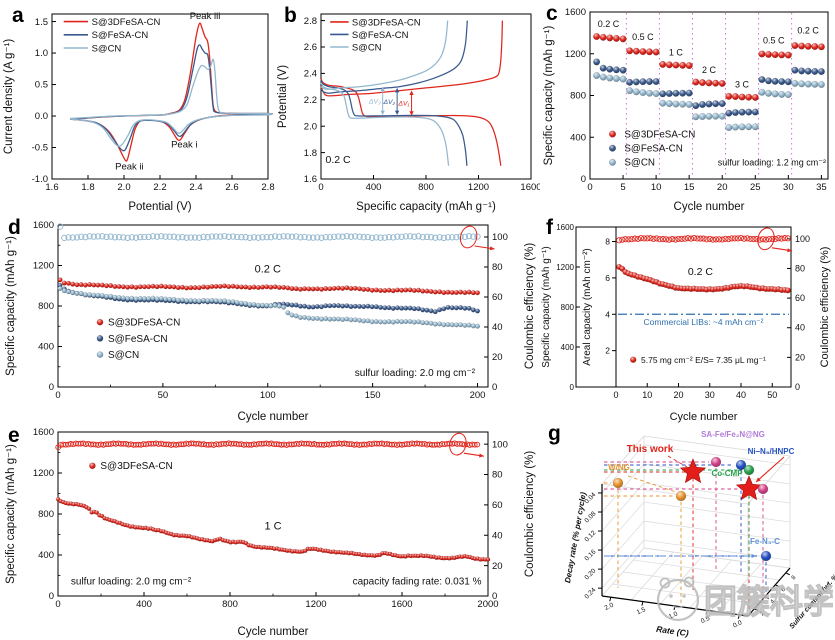 Image resolution: width=835 pixels, height=640 pixels. I want to click on svg-text: 0.08, so click(591, 517).